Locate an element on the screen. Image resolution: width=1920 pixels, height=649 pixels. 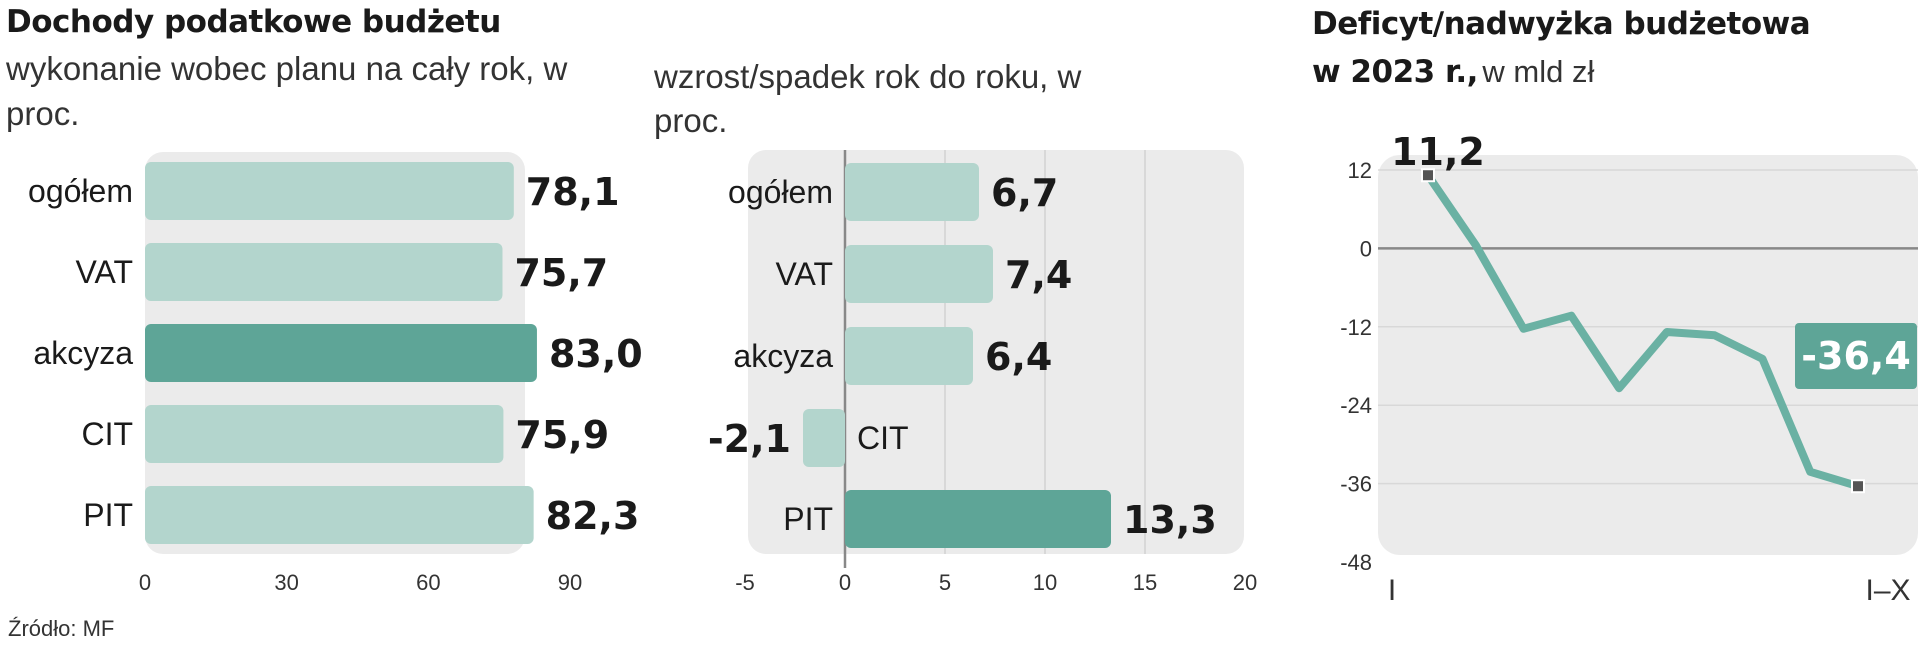
chart2-value-label: 6,4 is located at coordinates (1018, 357).